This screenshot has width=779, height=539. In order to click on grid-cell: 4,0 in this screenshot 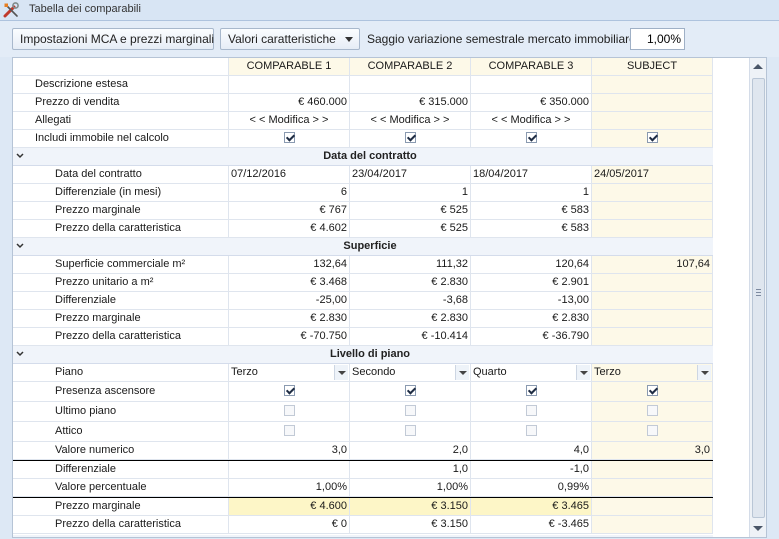, I will do `click(531, 451)`.